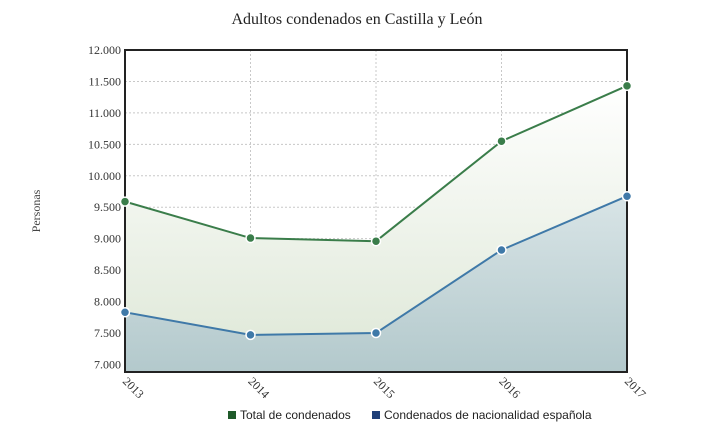 This screenshot has width=714, height=446. Describe the element at coordinates (133, 387) in the screenshot. I see `x-tick-label: 2013` at that location.